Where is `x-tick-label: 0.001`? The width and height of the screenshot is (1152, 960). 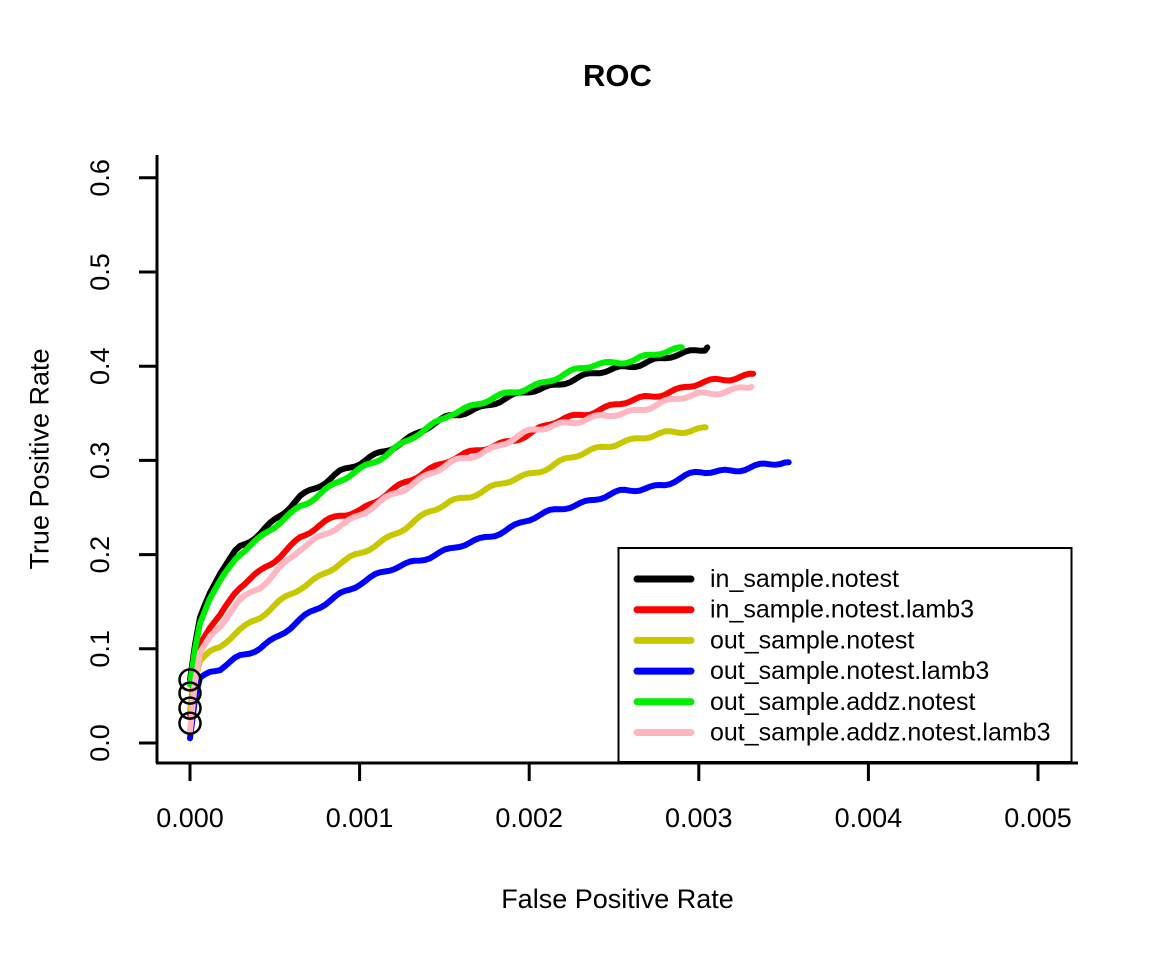
x-tick-label: 0.001 is located at coordinates (360, 818).